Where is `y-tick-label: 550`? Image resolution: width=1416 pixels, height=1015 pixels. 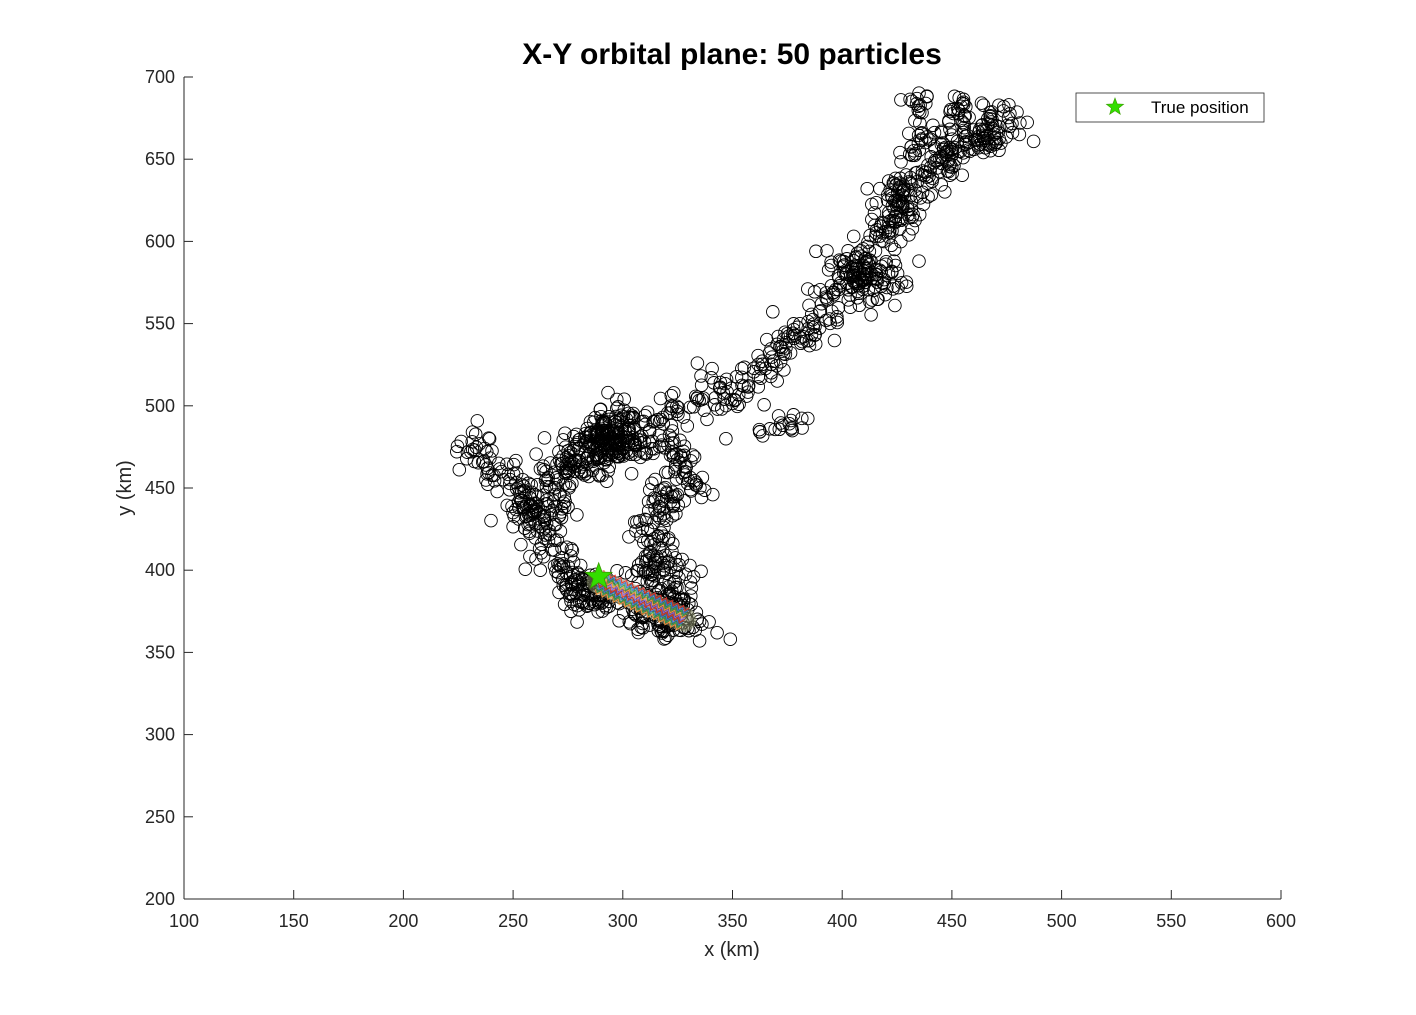
y-tick-label: 550 is located at coordinates (160, 324).